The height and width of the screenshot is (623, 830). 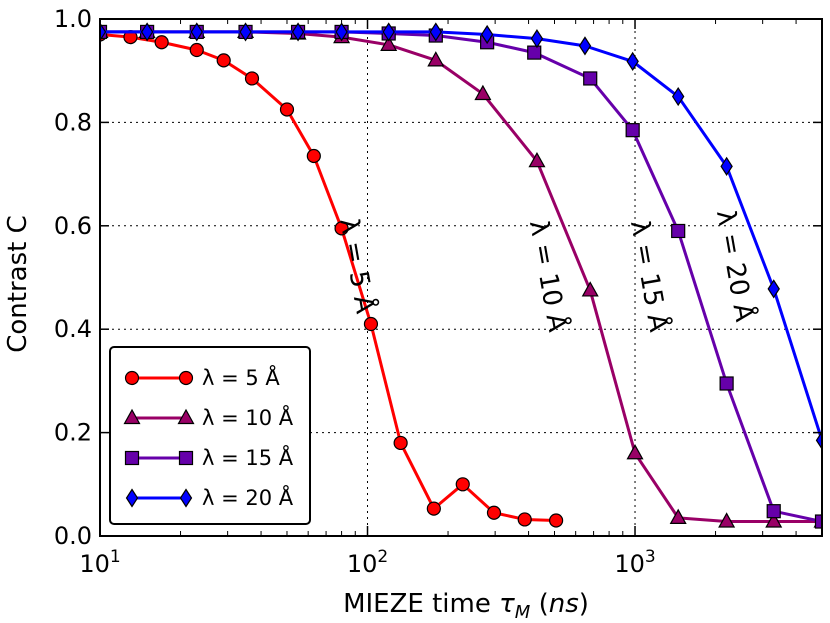 I want to click on y-tick-label: 0.2, so click(x=73, y=433).